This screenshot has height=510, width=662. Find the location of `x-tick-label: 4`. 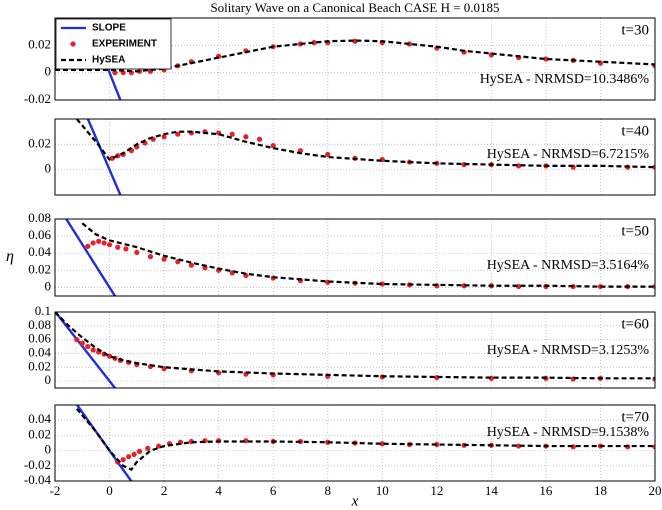

x-tick-label: 4 is located at coordinates (218, 490).